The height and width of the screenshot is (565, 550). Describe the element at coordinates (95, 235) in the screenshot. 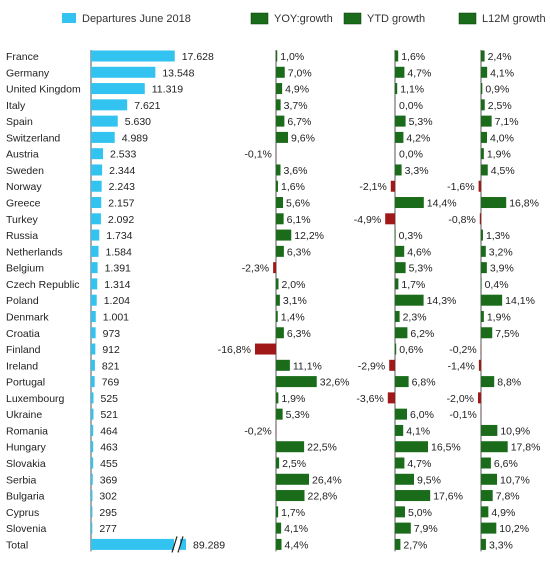

I see `departures-bar-russia` at that location.